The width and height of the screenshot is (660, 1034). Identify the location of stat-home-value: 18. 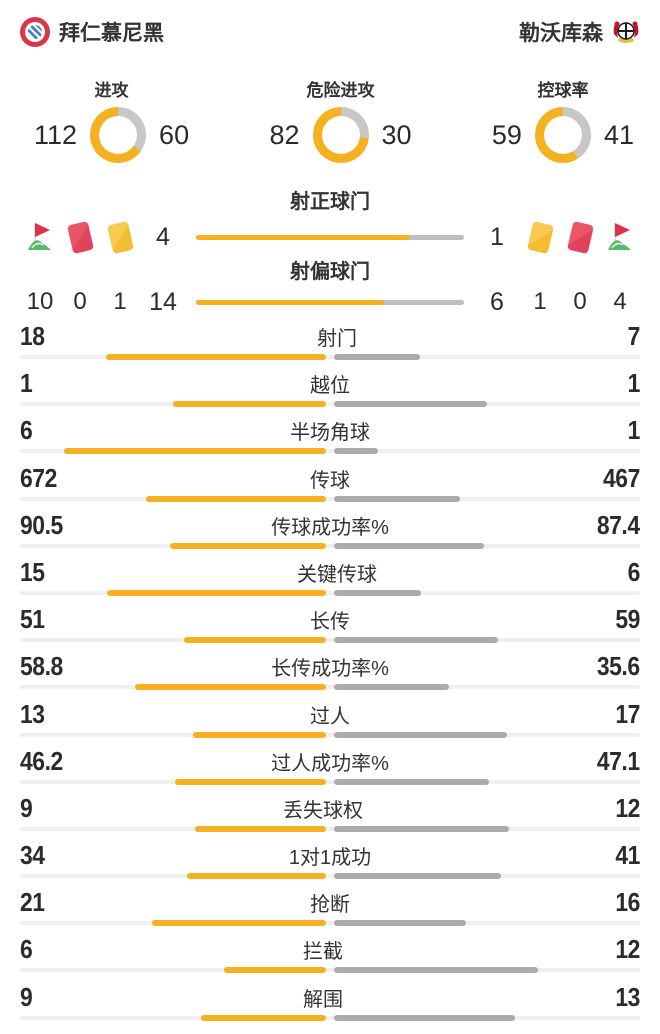
(32, 336).